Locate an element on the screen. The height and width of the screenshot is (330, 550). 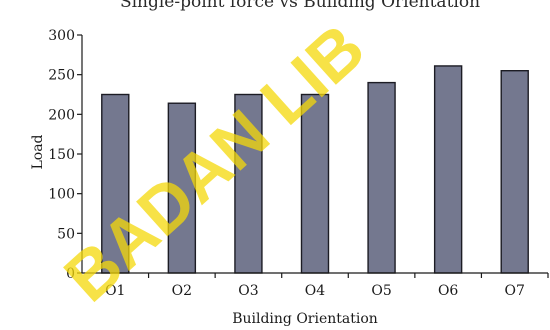
x-tick-label: O1 is located at coordinates (115, 291).